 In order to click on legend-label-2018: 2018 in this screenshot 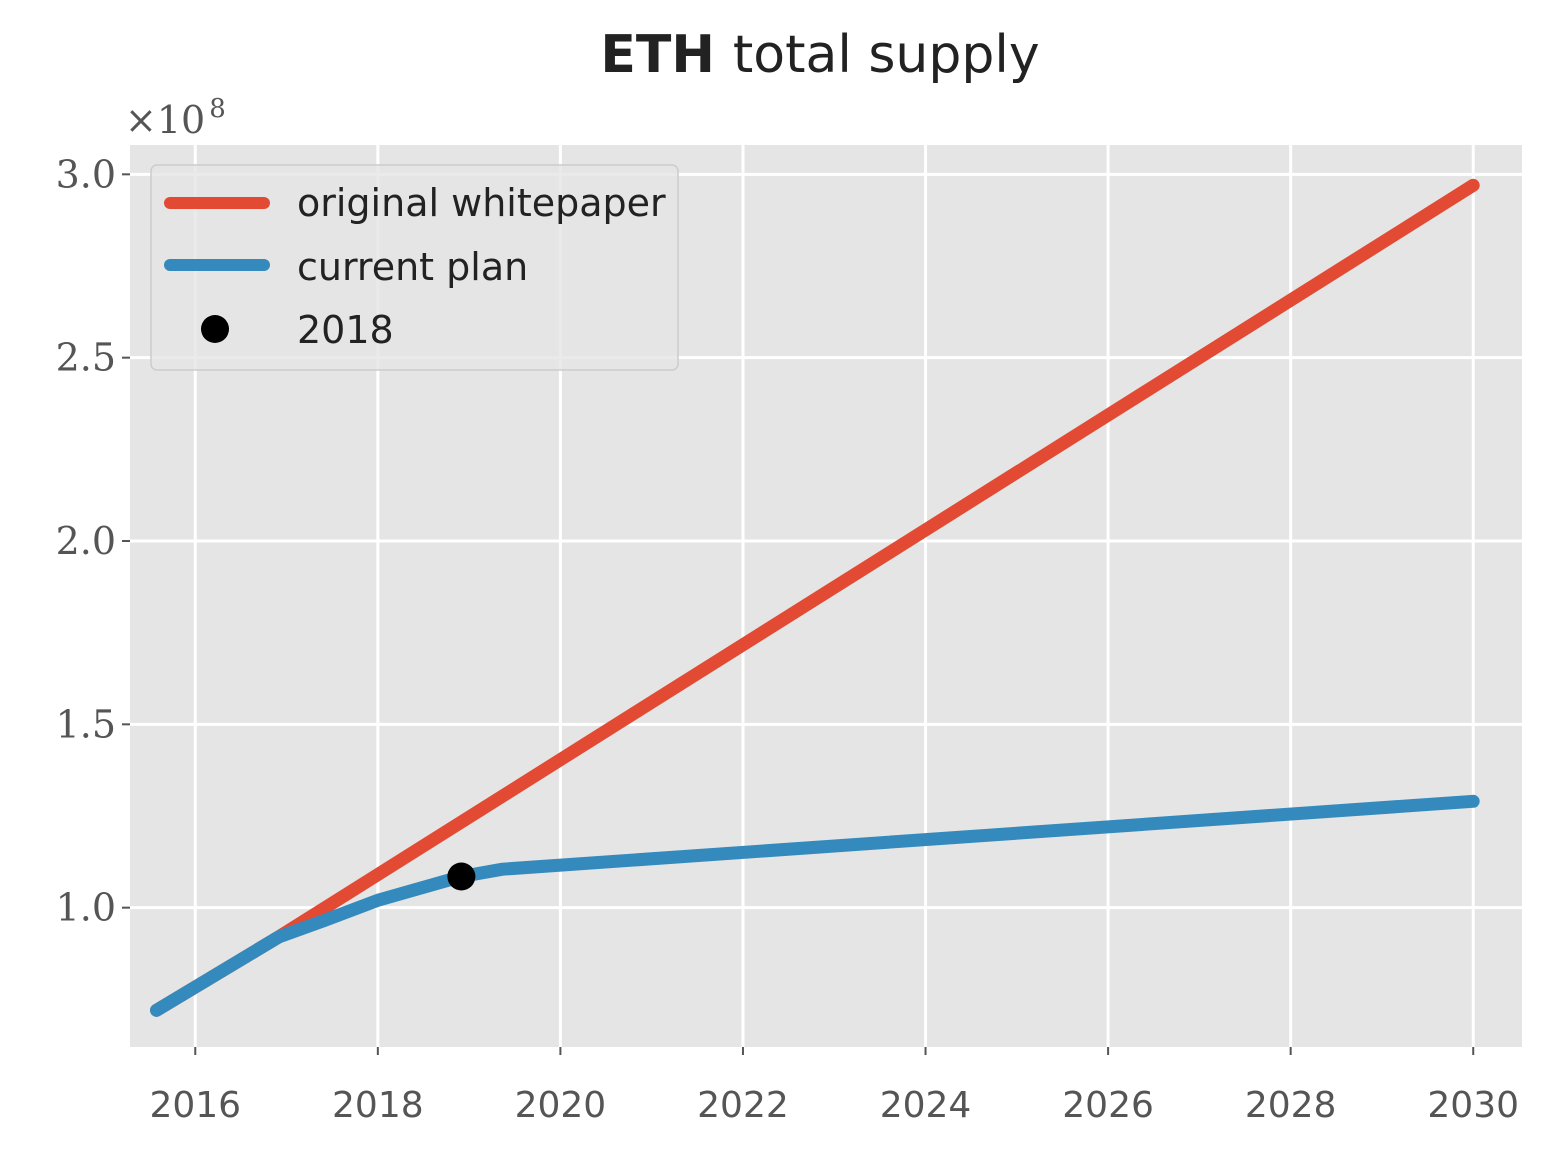, I will do `click(345, 330)`.